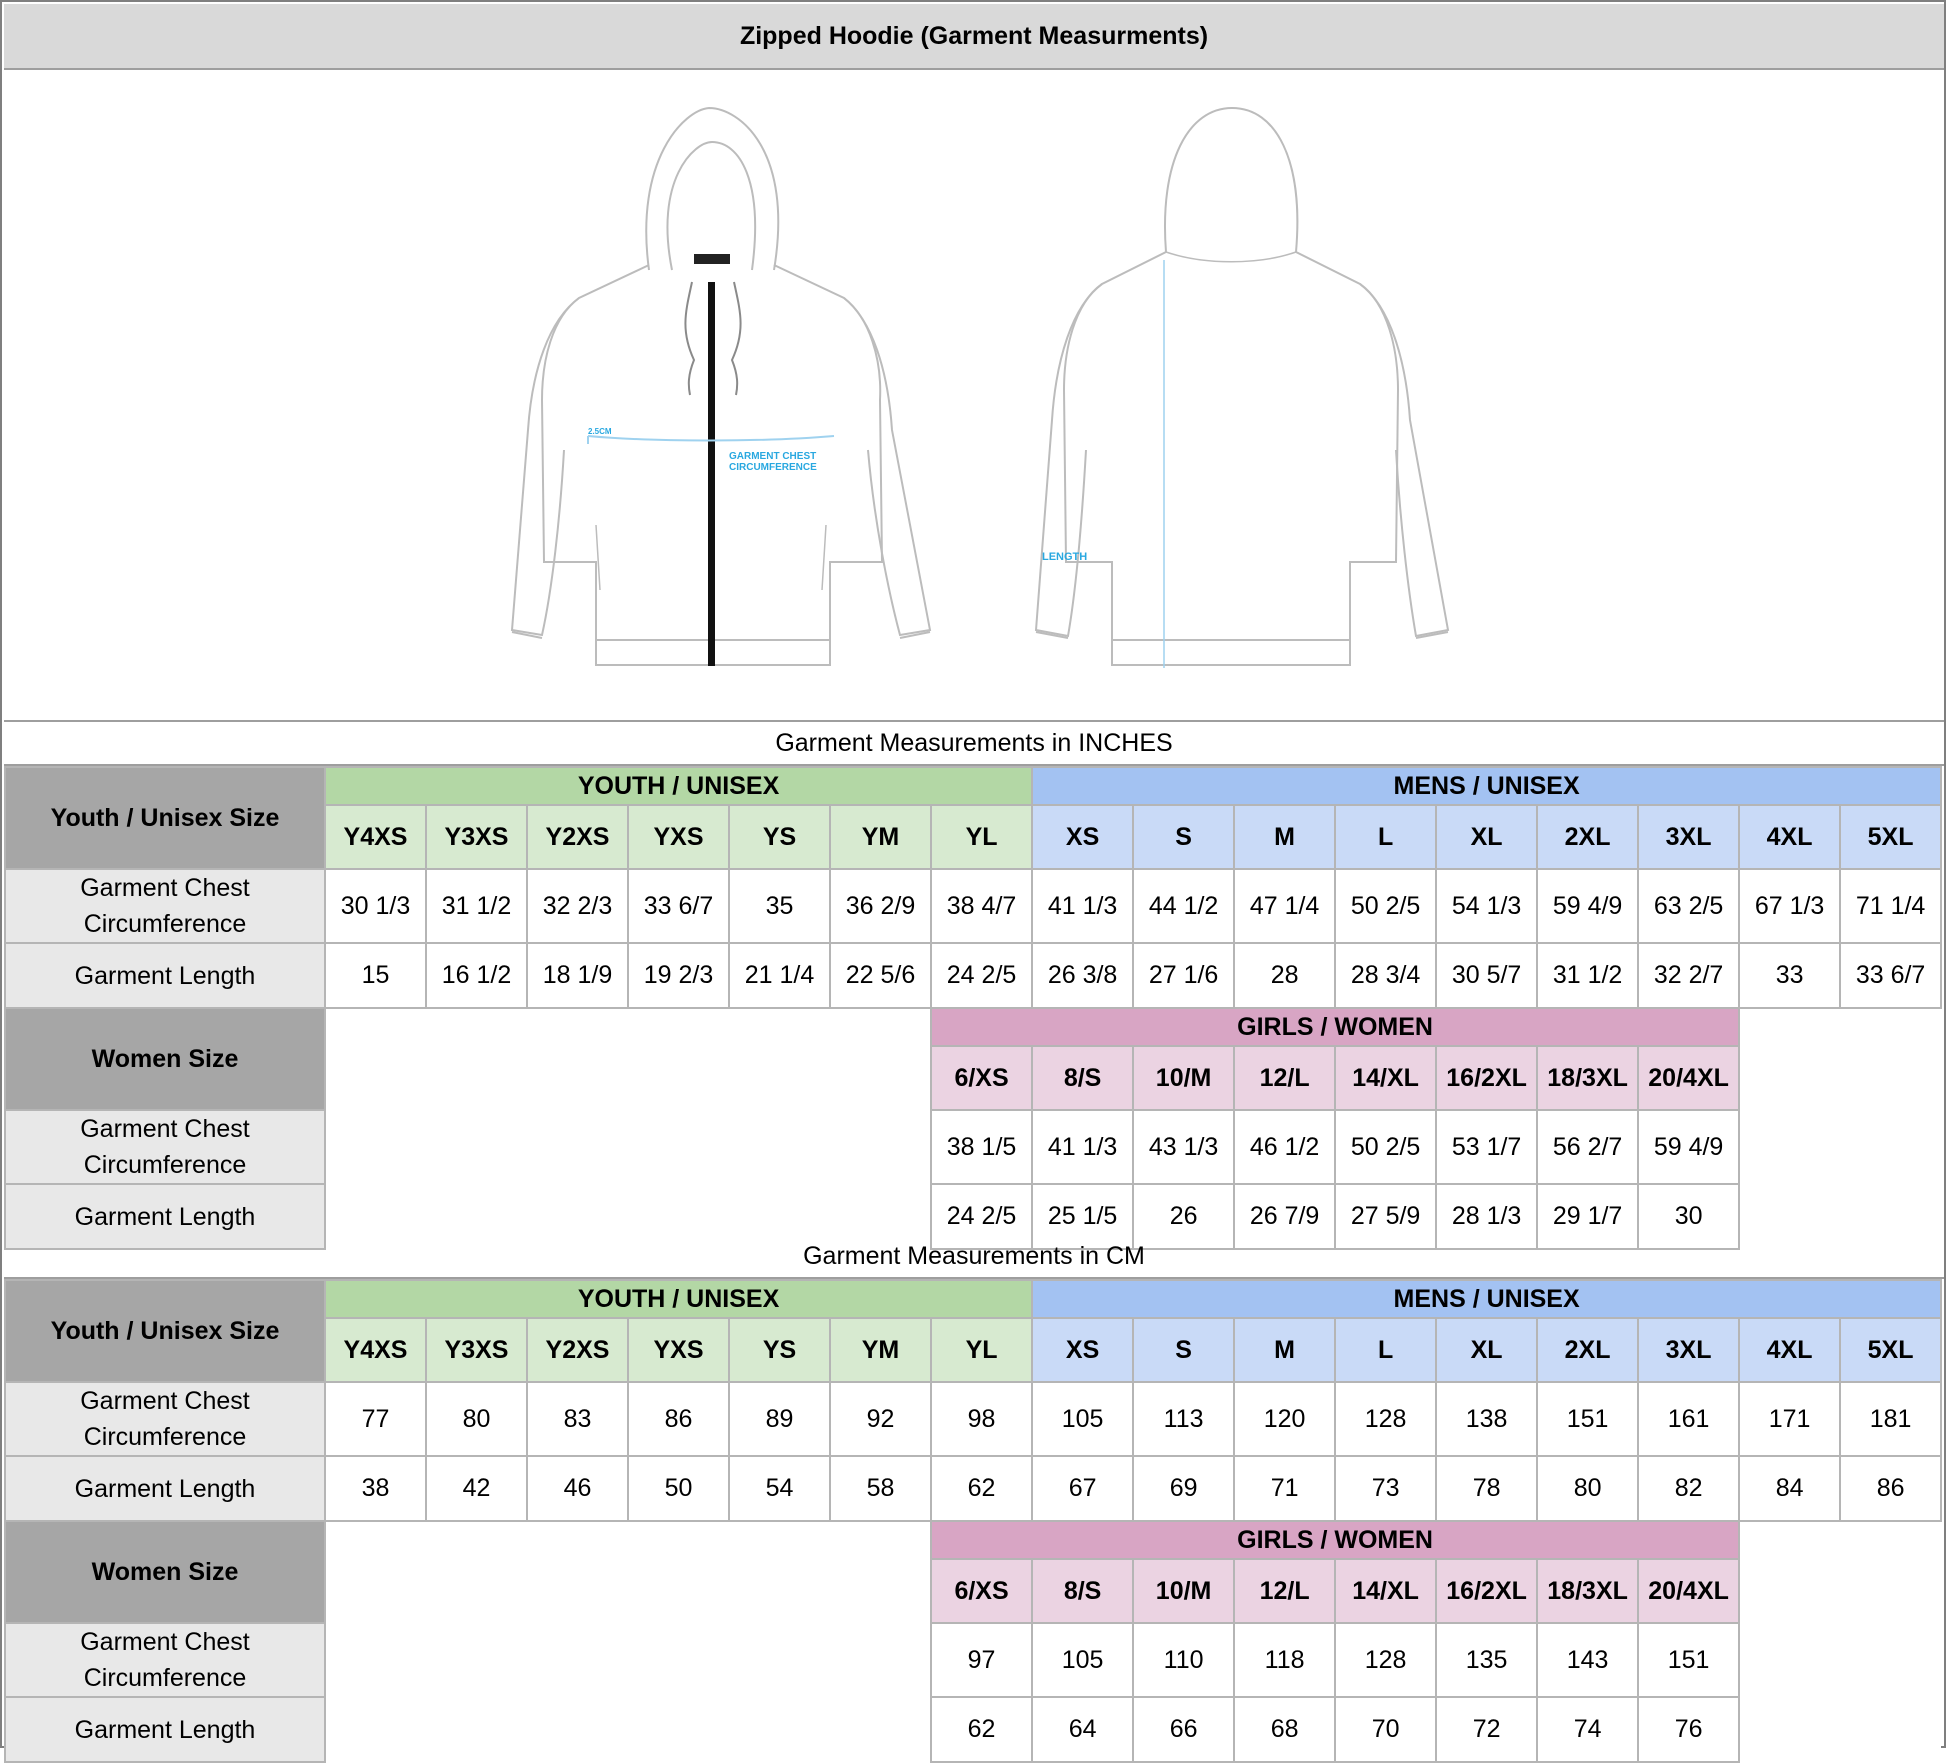 The height and width of the screenshot is (1763, 1946). What do you see at coordinates (1285, 1729) in the screenshot?
I see `length-value: 68` at bounding box center [1285, 1729].